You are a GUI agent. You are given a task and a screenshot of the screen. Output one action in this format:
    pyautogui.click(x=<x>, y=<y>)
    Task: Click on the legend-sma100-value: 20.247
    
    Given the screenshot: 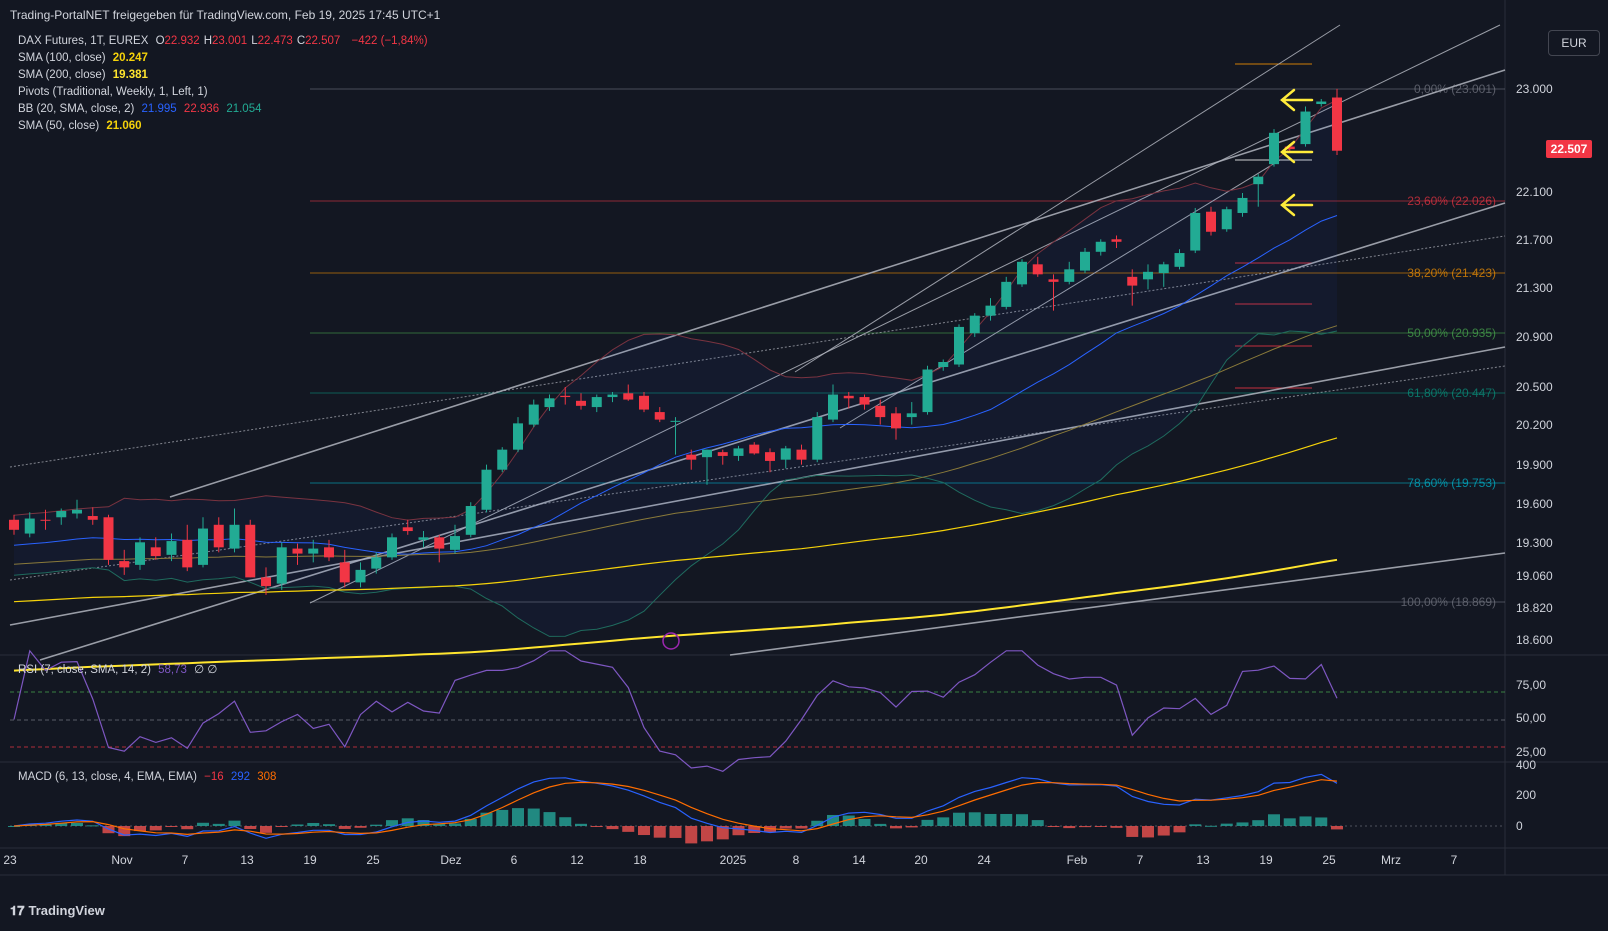 What is the action you would take?
    pyautogui.click(x=130, y=58)
    